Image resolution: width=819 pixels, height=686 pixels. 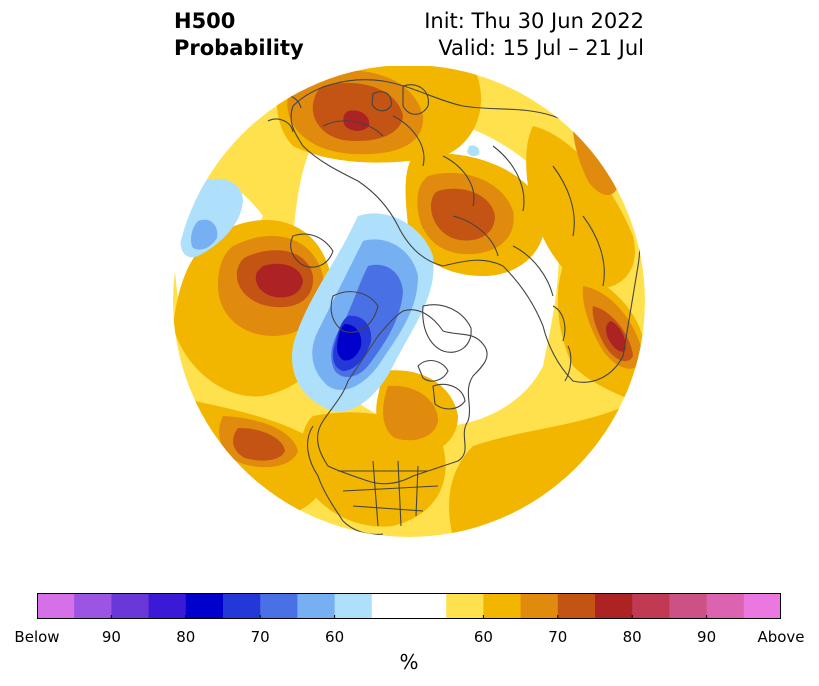 I want to click on colorbar-tick-label: Above, so click(x=781, y=637).